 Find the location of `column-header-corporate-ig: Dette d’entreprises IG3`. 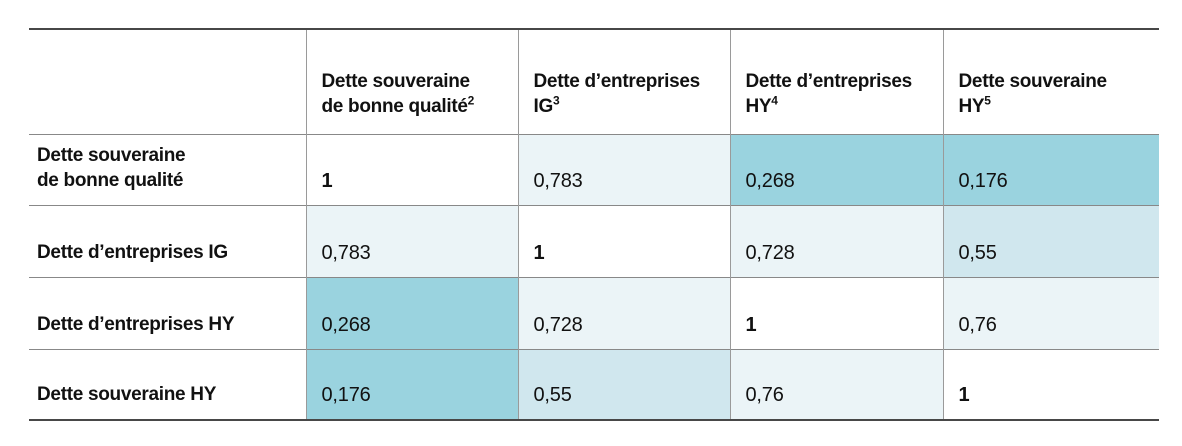

column-header-corporate-ig: Dette d’entreprises IG3 is located at coordinates (623, 81).